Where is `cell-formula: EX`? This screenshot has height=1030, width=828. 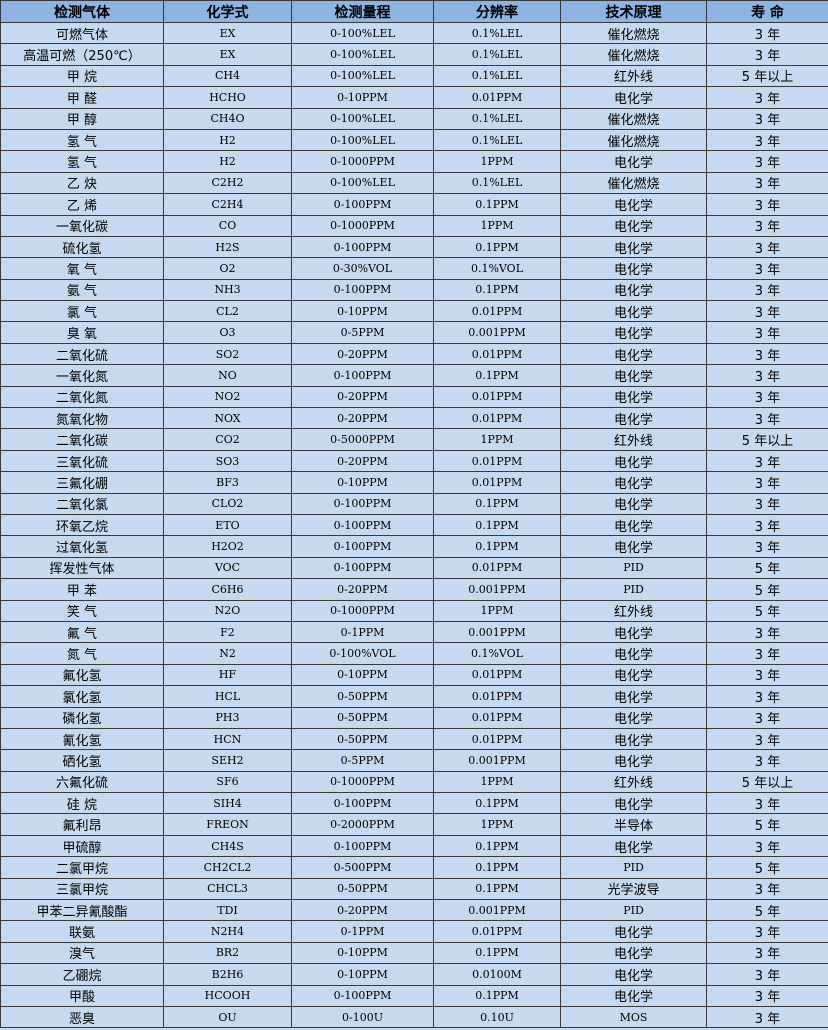 cell-formula: EX is located at coordinates (227, 54).